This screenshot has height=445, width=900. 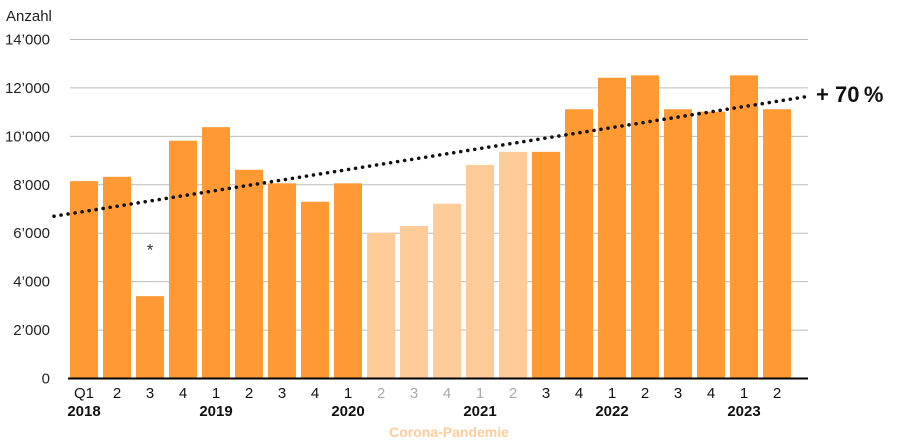 I want to click on y-tick-label: 8’000, so click(x=31, y=185).